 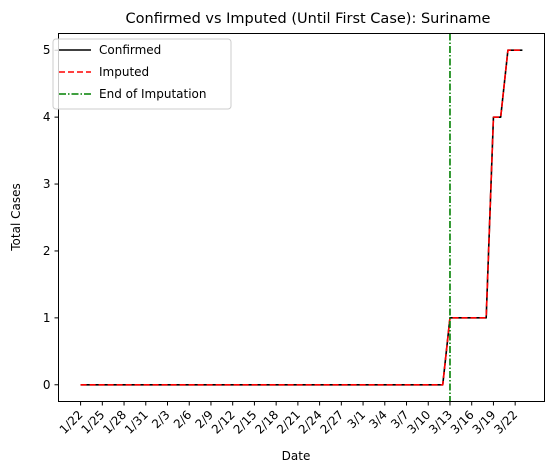 I want to click on legend: Confirmed Imputed End of Imputation, so click(x=142, y=74).